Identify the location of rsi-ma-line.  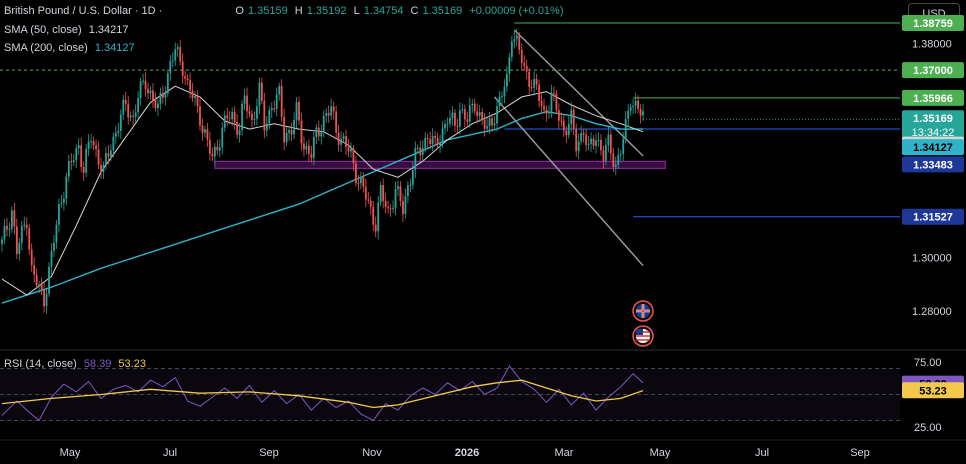
(322, 394).